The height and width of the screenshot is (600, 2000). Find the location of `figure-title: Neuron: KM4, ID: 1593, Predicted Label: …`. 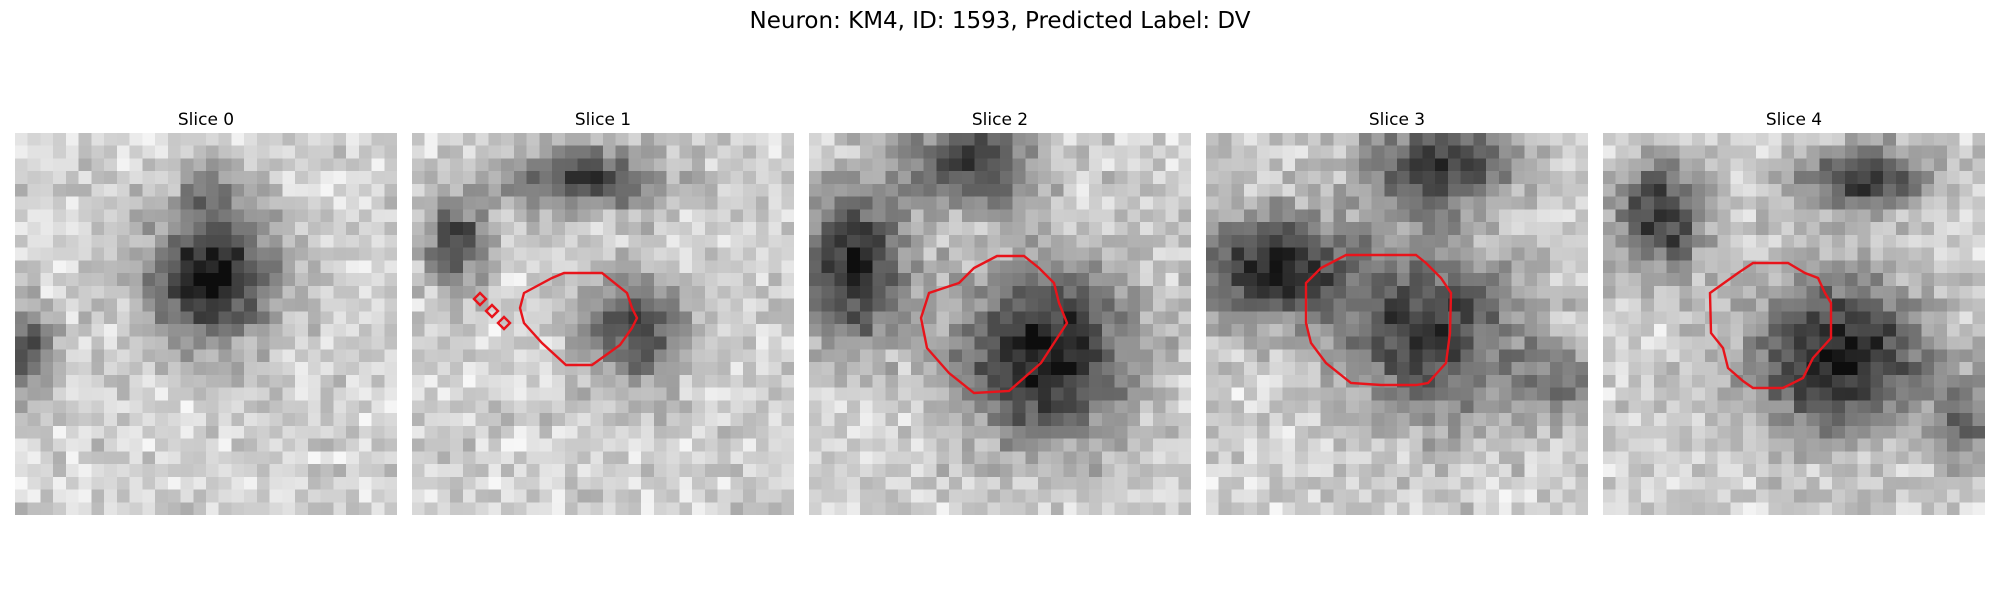

figure-title: Neuron: KM4, ID: 1593, Predicted Label: … is located at coordinates (1000, 21).